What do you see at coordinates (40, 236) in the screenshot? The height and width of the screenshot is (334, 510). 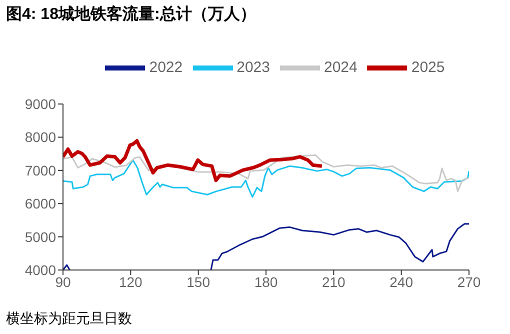 I see `y-tick-label: 5000` at bounding box center [40, 236].